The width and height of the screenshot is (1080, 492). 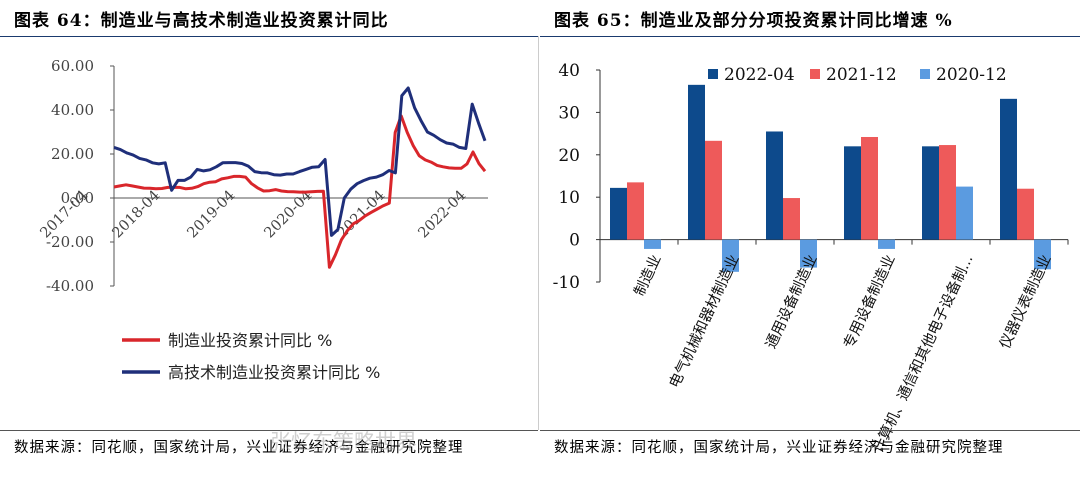 I want to click on line-y-tick-label: 0.00, so click(x=77, y=198).